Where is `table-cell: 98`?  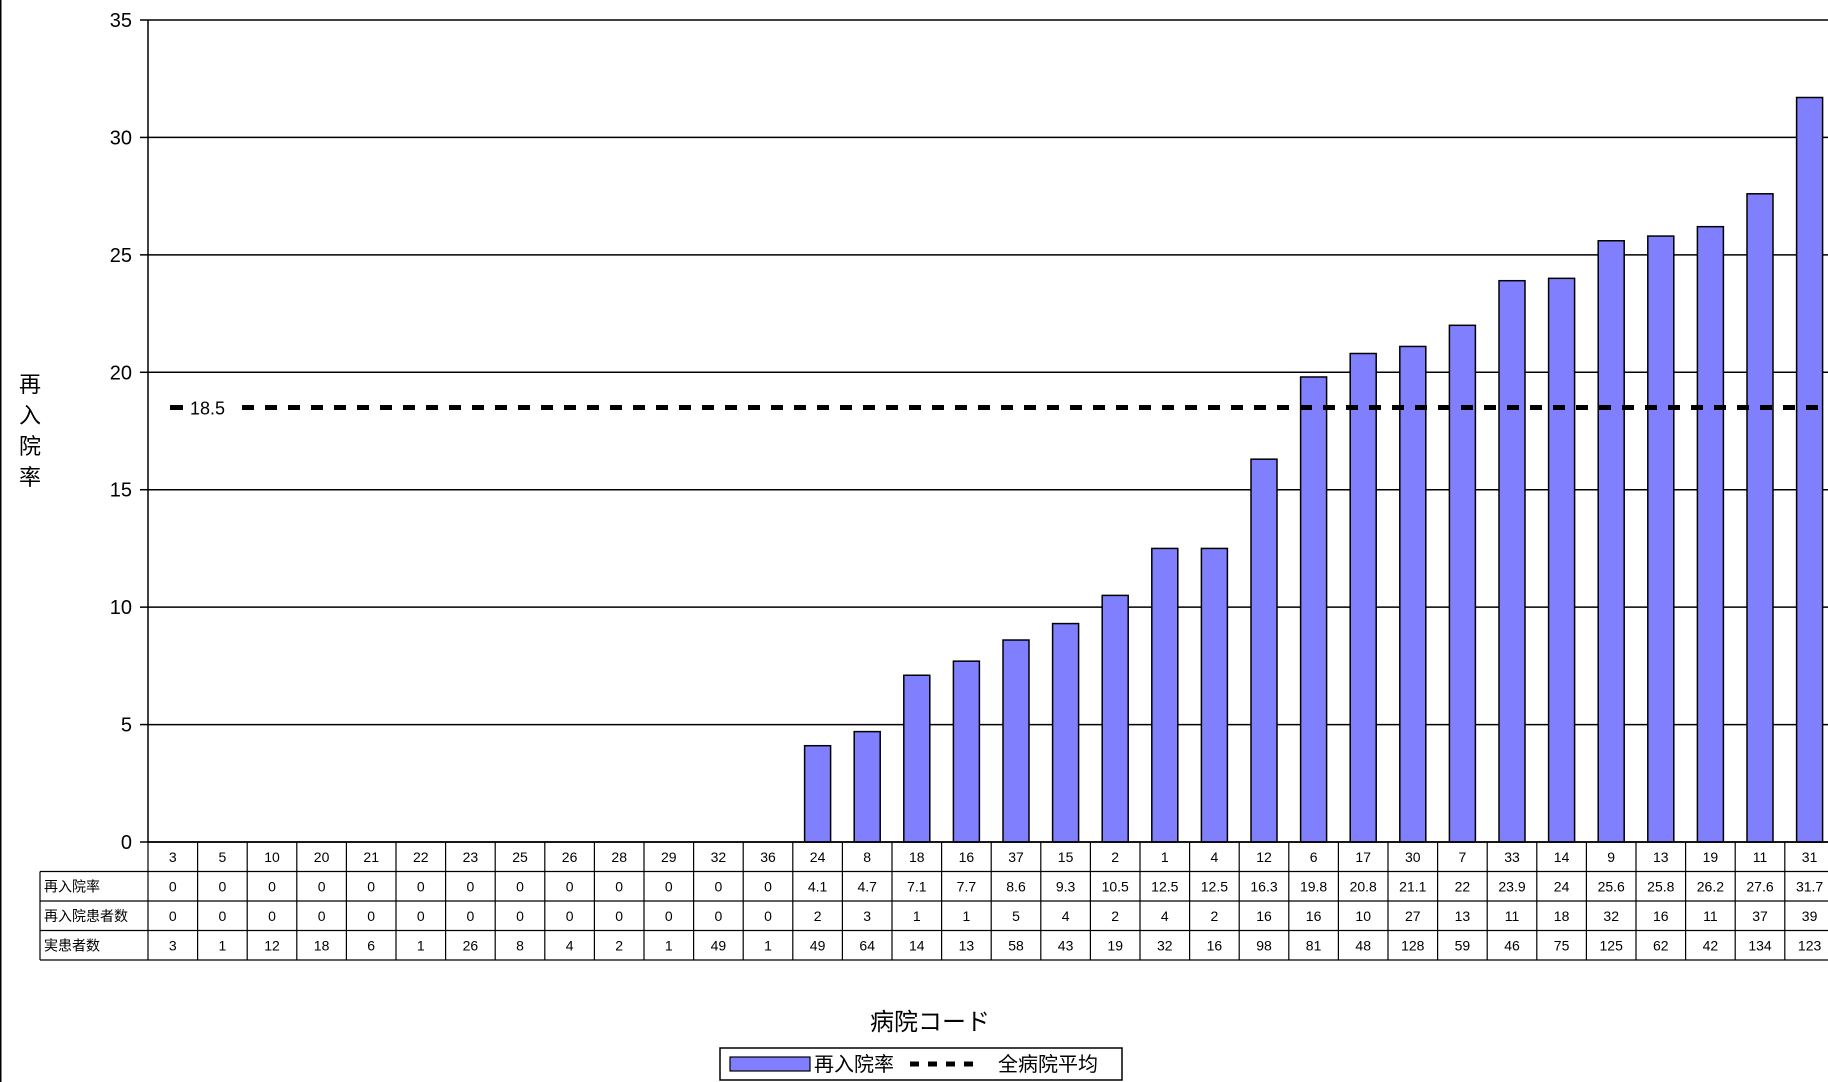
table-cell: 98 is located at coordinates (1264, 945).